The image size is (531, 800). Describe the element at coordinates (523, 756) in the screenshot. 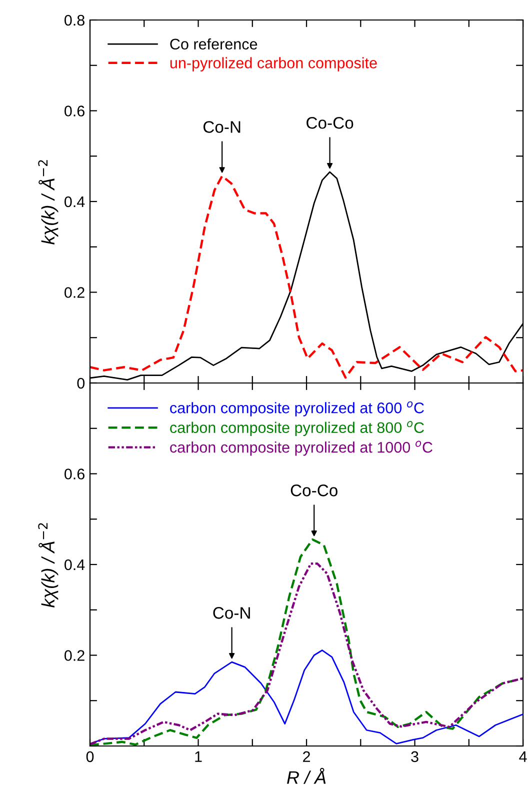

I see `x-tick-label: 4` at that location.